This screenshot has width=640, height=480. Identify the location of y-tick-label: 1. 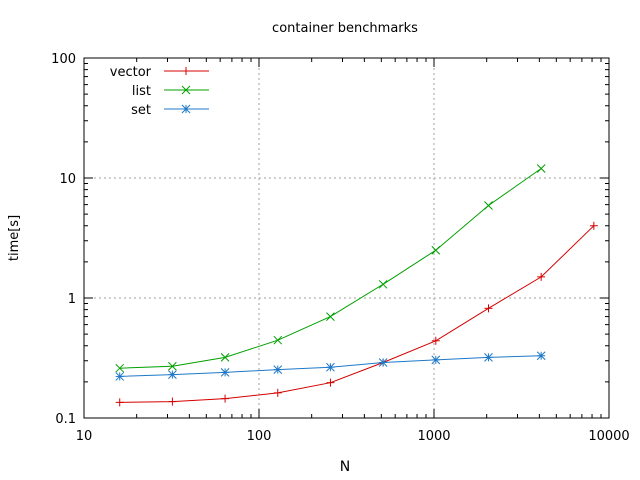
(72, 299).